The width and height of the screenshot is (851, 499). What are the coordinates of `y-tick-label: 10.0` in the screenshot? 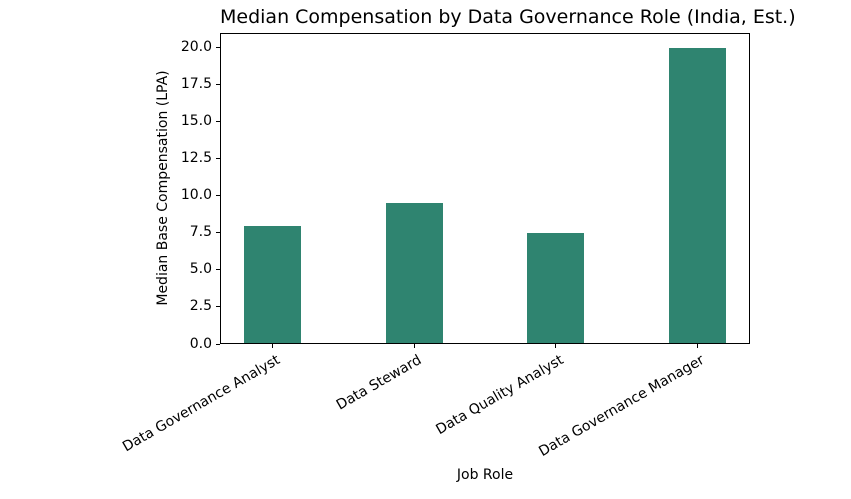 It's located at (196, 195).